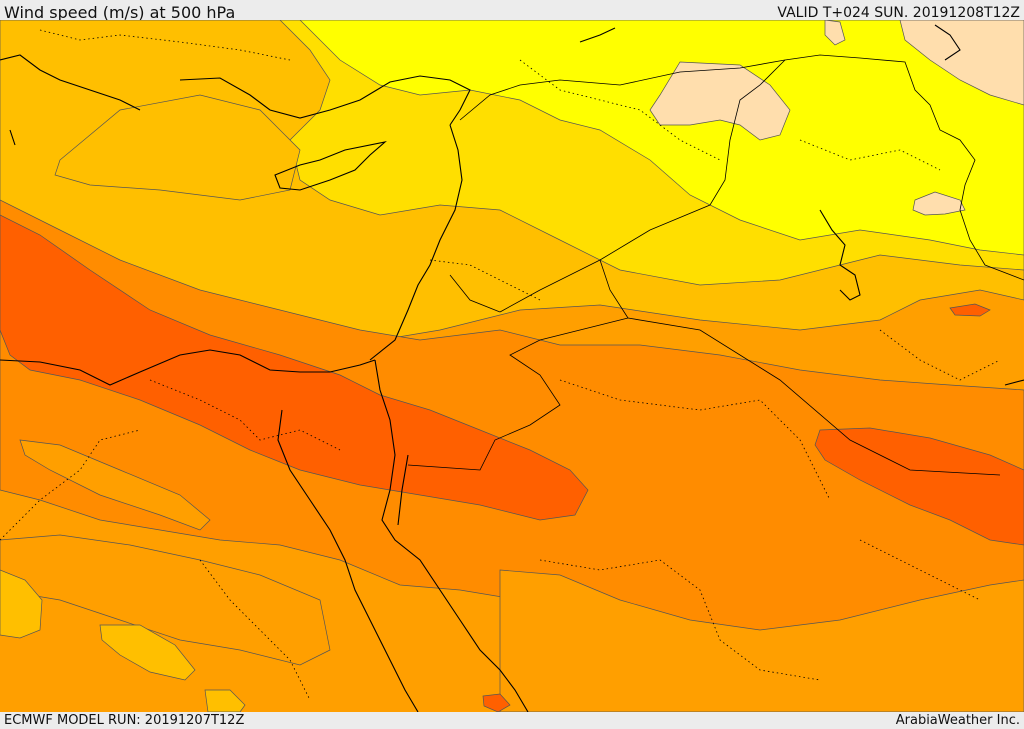  Describe the element at coordinates (124, 720) in the screenshot. I see `model-run-label: ECMWF MODEL RUN: 20191207T12Z` at that location.